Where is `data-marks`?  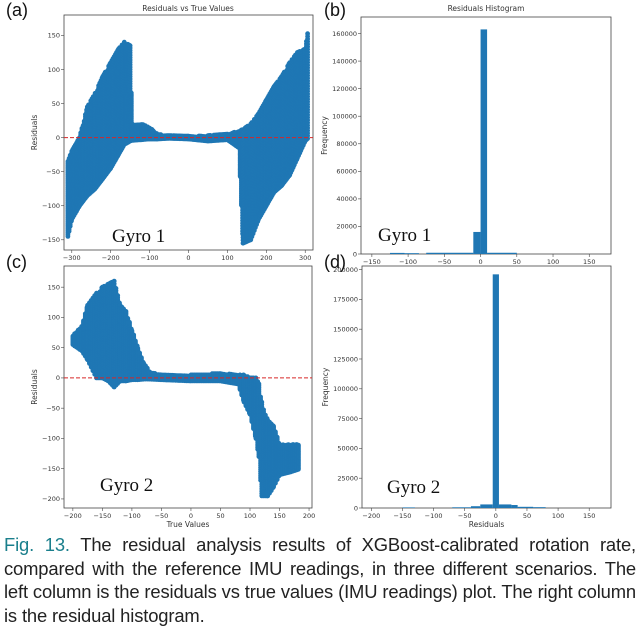 data-marks is located at coordinates (187, 138).